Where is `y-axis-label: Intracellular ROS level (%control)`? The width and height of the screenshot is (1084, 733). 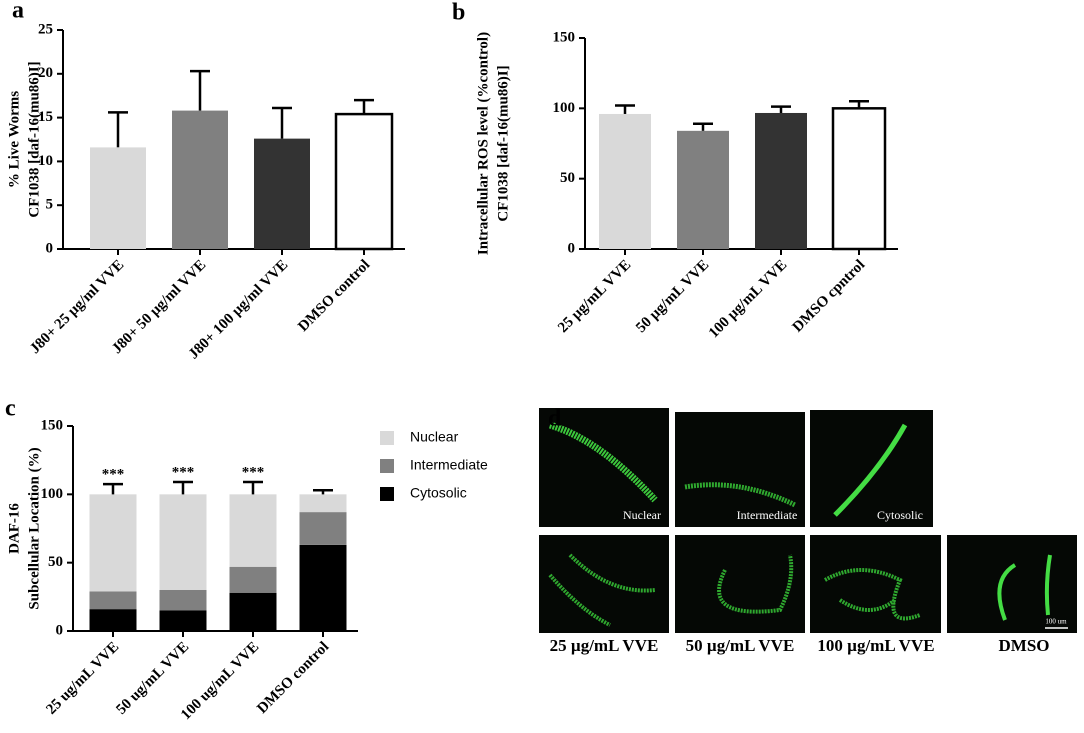
y-axis-label: Intracellular ROS level (%control) is located at coordinates (483, 143).